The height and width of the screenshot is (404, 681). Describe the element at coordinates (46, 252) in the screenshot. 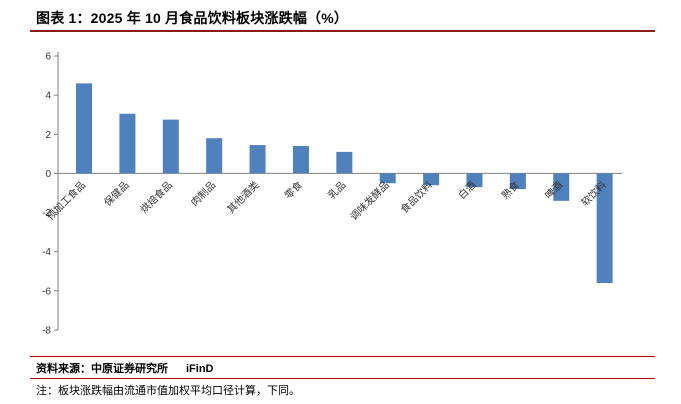

I see `y-tick-label: -4` at that location.